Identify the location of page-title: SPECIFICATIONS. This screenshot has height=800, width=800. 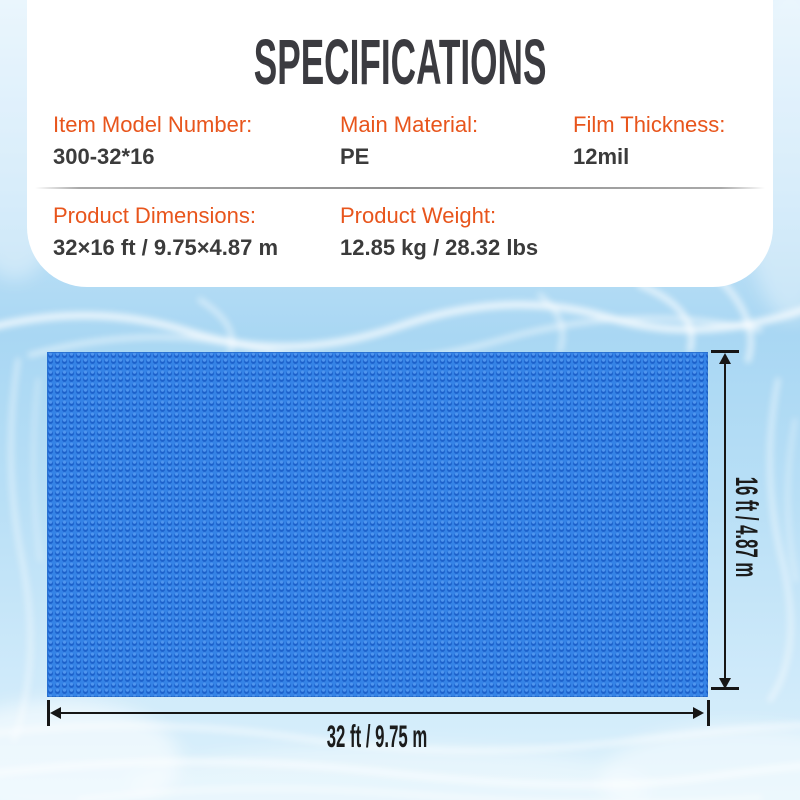
(400, 62).